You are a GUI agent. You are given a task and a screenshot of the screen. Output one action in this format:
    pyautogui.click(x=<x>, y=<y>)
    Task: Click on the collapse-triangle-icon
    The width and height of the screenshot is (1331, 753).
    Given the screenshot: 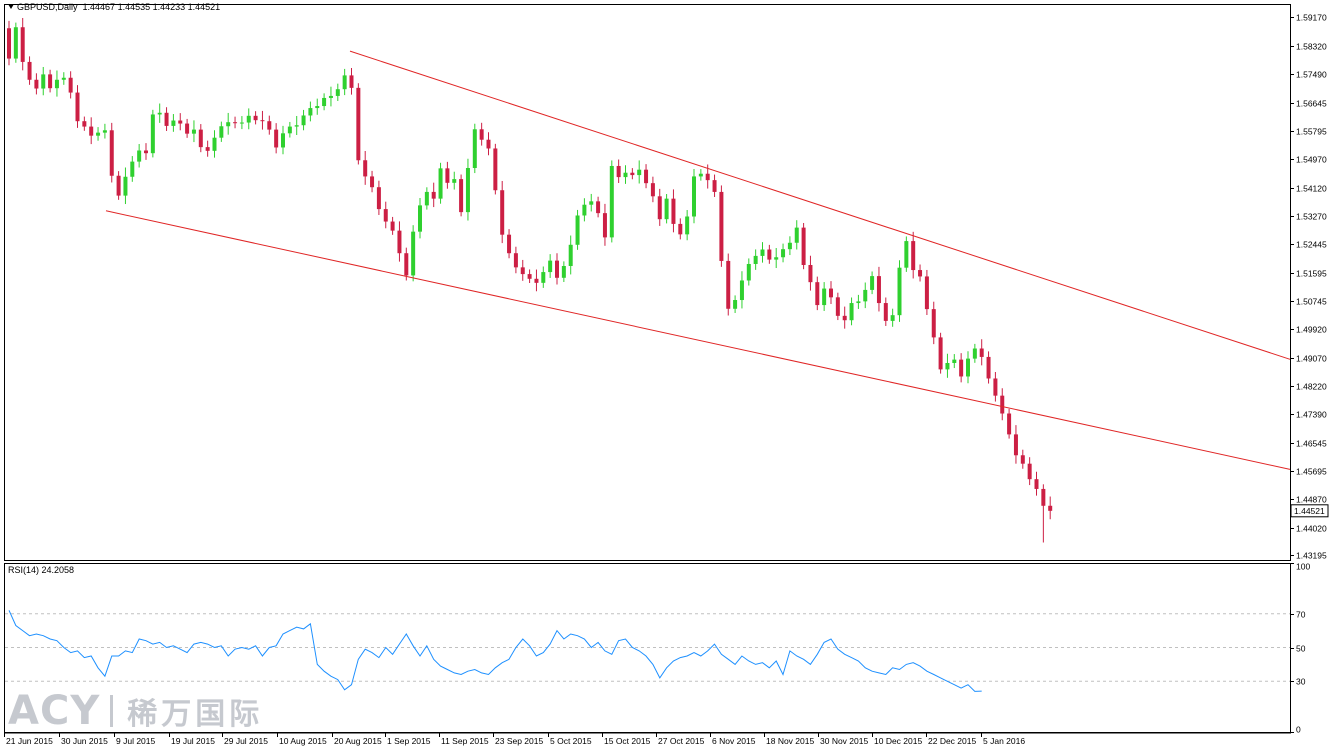 What is the action you would take?
    pyautogui.click(x=11, y=6)
    